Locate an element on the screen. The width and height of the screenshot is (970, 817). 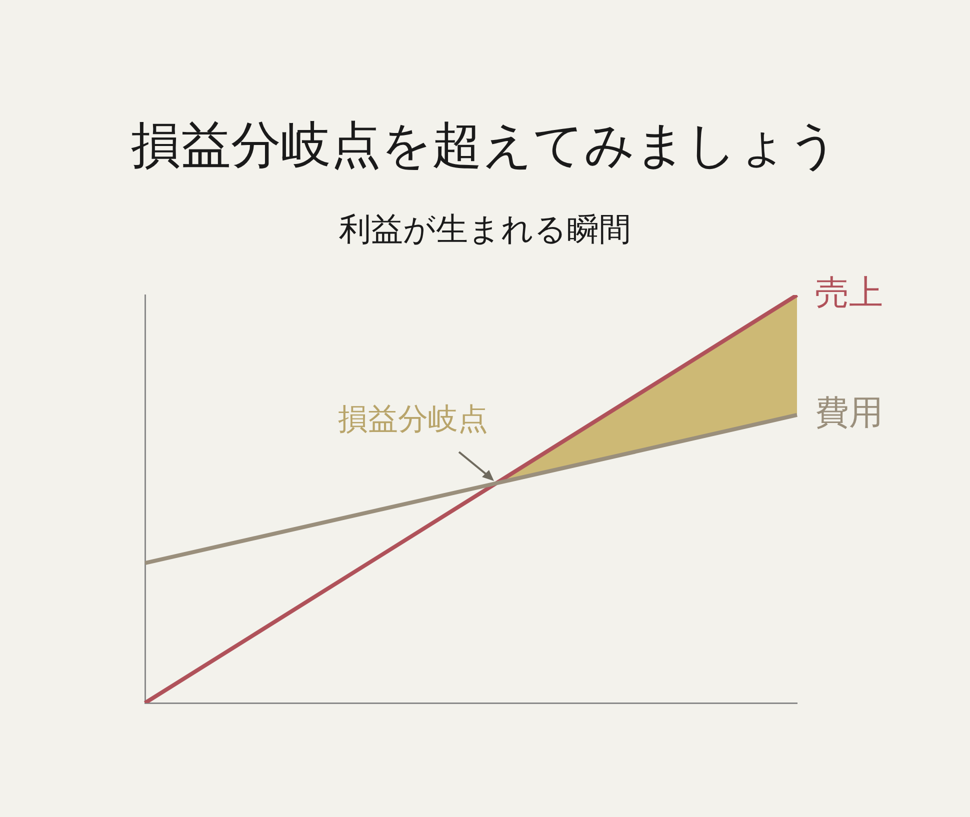
chart-subtitle: 利益が生まれる瞬間 is located at coordinates (485, 229).